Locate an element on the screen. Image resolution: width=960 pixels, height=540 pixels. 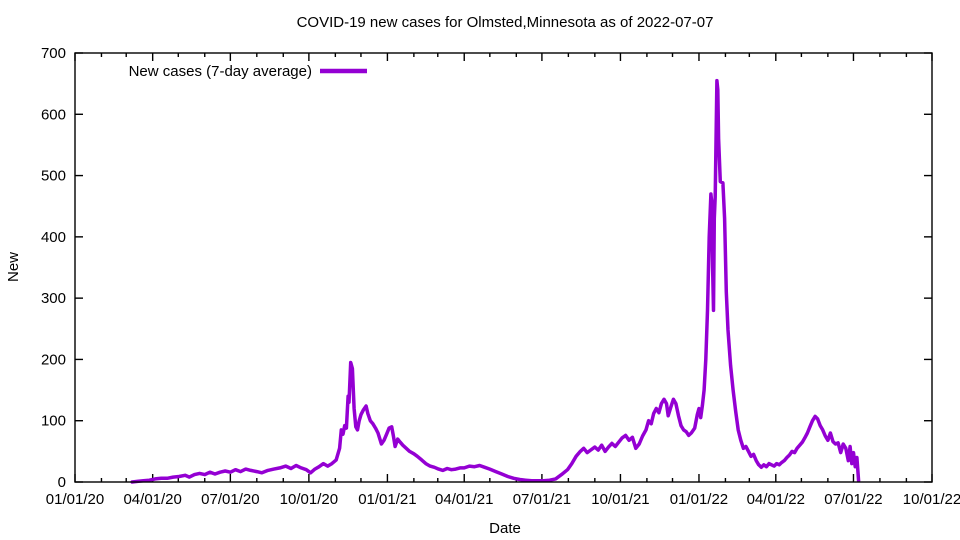
legend: New cases (7-day average) is located at coordinates (248, 71).